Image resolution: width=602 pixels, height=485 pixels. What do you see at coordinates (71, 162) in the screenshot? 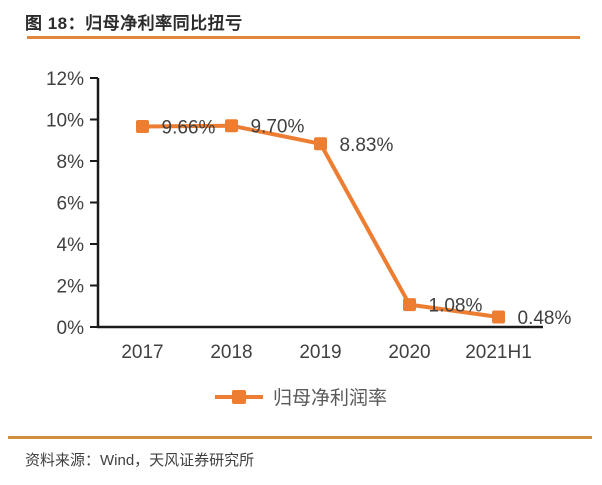
I see `y-axis-tick-label: 8%` at bounding box center [71, 162].